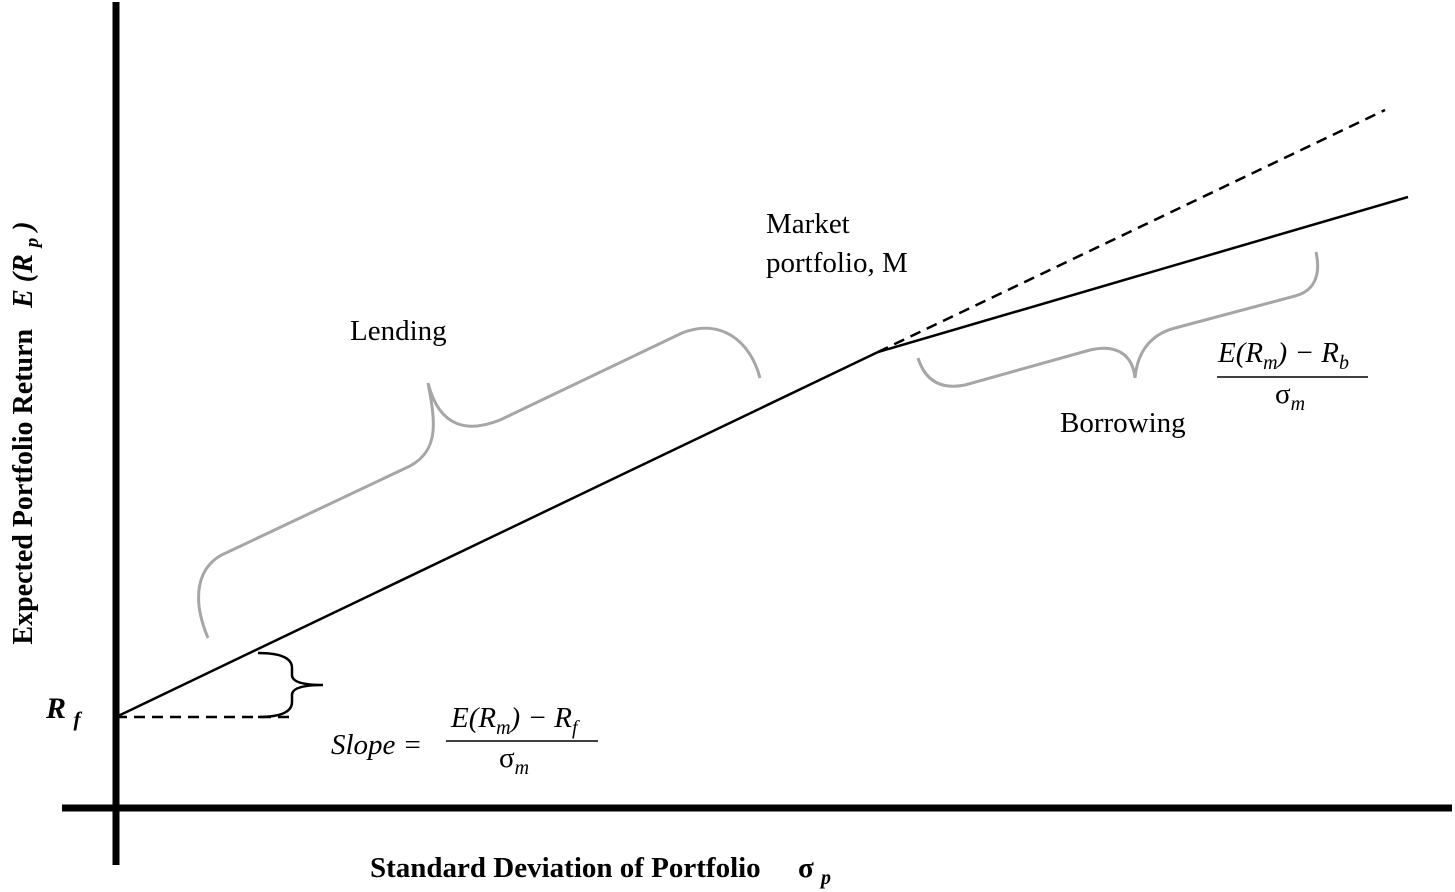 The height and width of the screenshot is (892, 1455). I want to click on y-axis-symbol-close: ), so click(23, 227).